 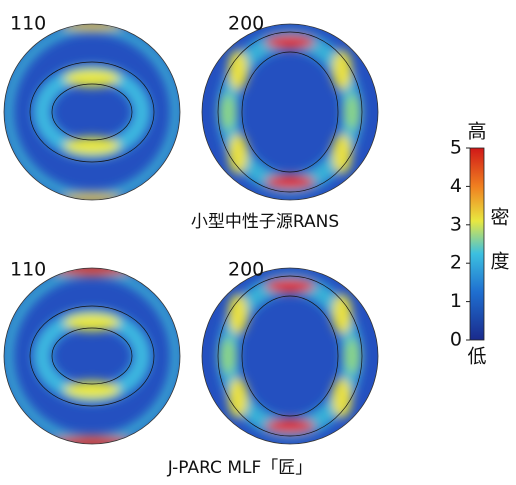 I want to click on colorbar-top-label: 高, so click(x=476, y=132).